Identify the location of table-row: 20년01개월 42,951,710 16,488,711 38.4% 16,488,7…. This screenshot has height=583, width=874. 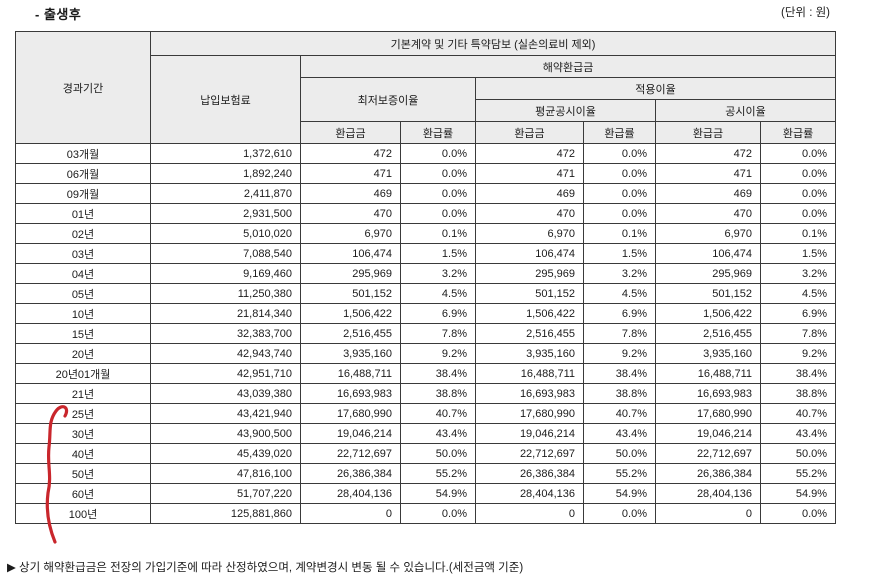
(426, 373).